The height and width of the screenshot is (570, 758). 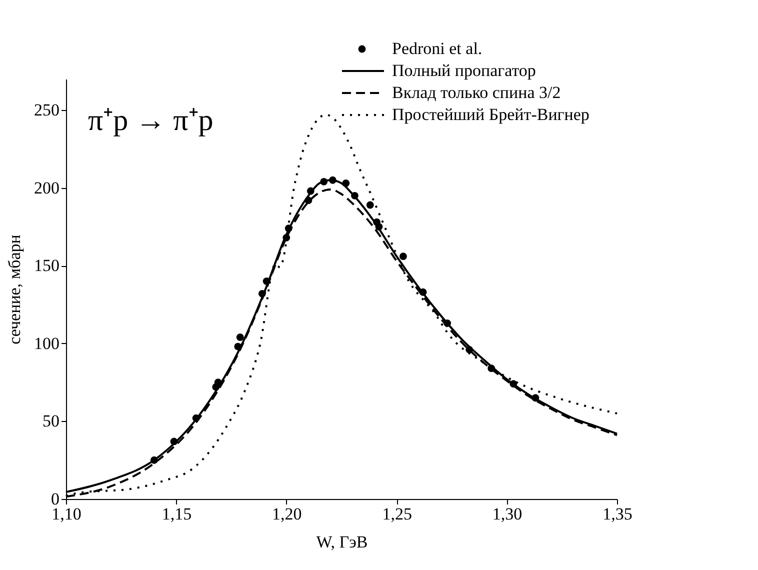 What do you see at coordinates (464, 70) in the screenshot?
I see `legend-label: Полный пропагатор` at bounding box center [464, 70].